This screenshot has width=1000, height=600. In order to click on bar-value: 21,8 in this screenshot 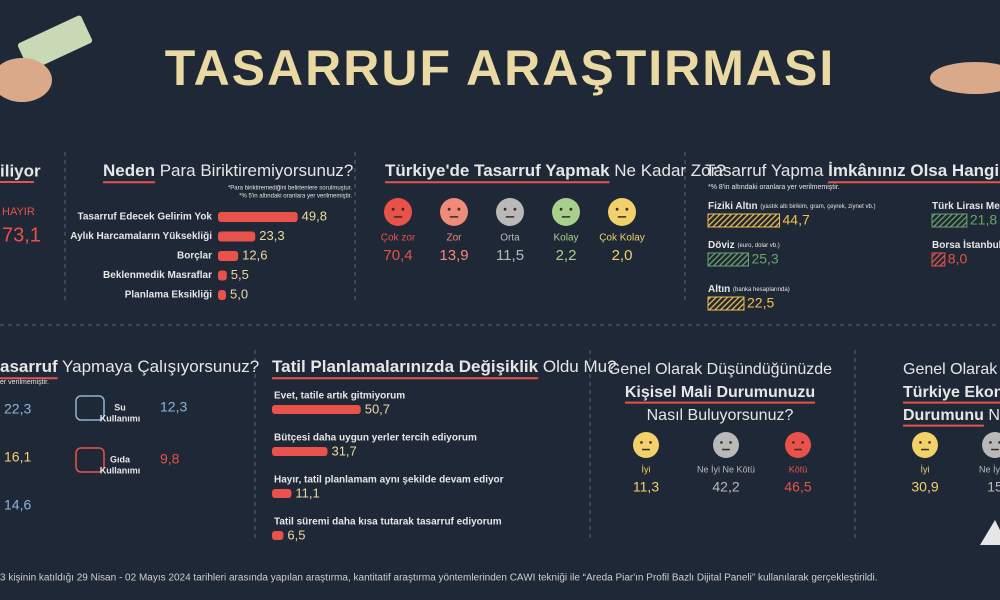, I will do `click(983, 220)`.